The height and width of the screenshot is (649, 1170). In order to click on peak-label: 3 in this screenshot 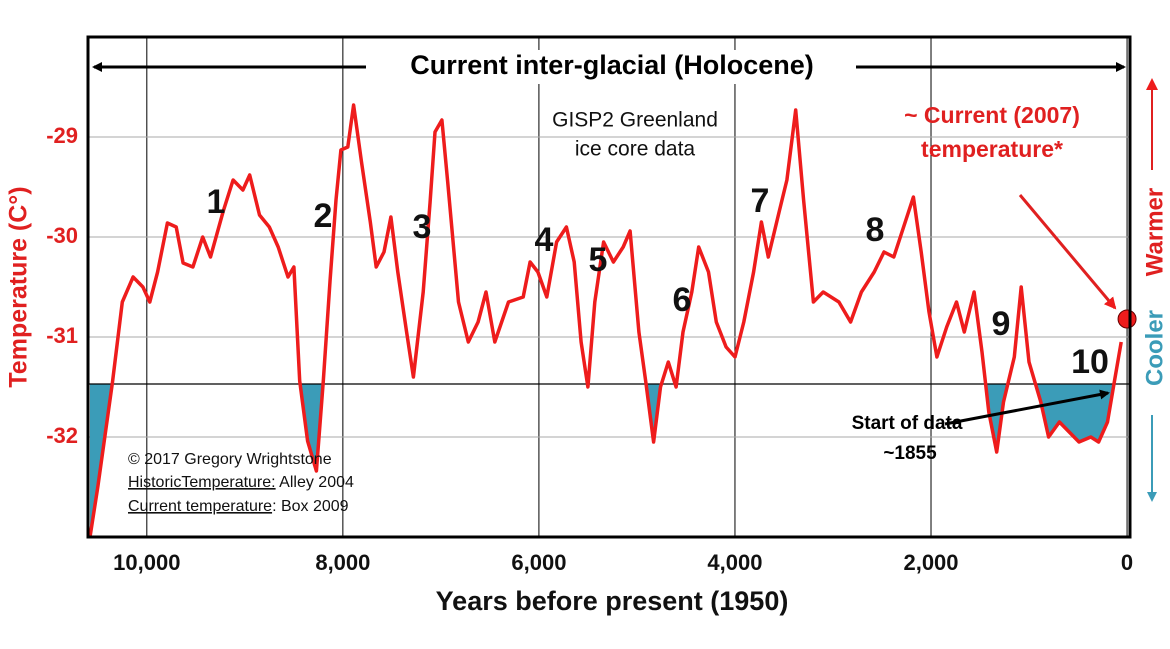, I will do `click(422, 227)`.